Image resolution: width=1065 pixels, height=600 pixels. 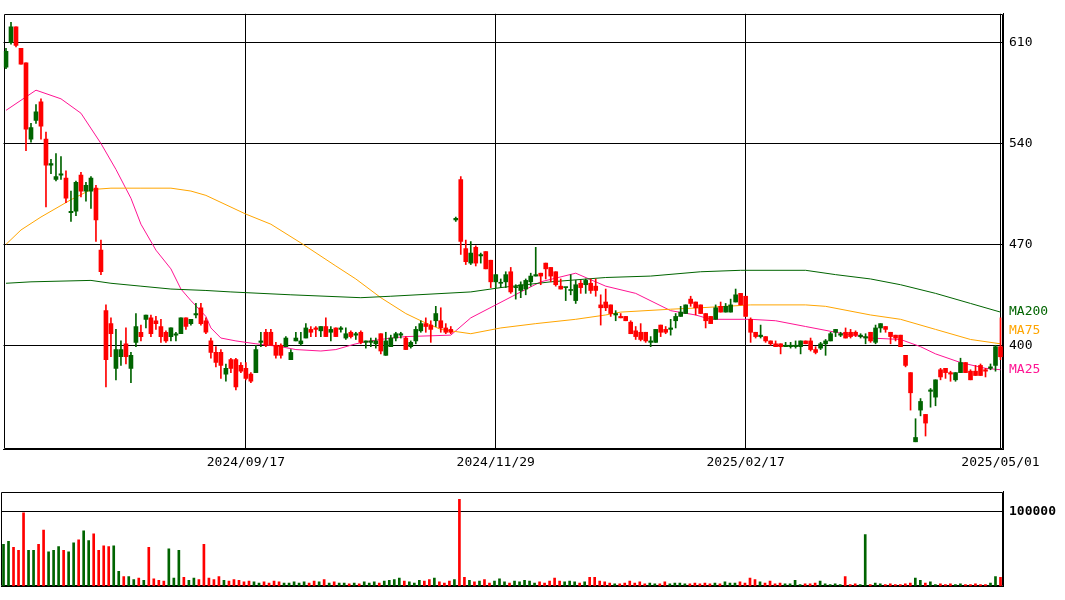 What do you see at coordinates (1025, 329) in the screenshot?
I see `series-label: MA75` at bounding box center [1025, 329].